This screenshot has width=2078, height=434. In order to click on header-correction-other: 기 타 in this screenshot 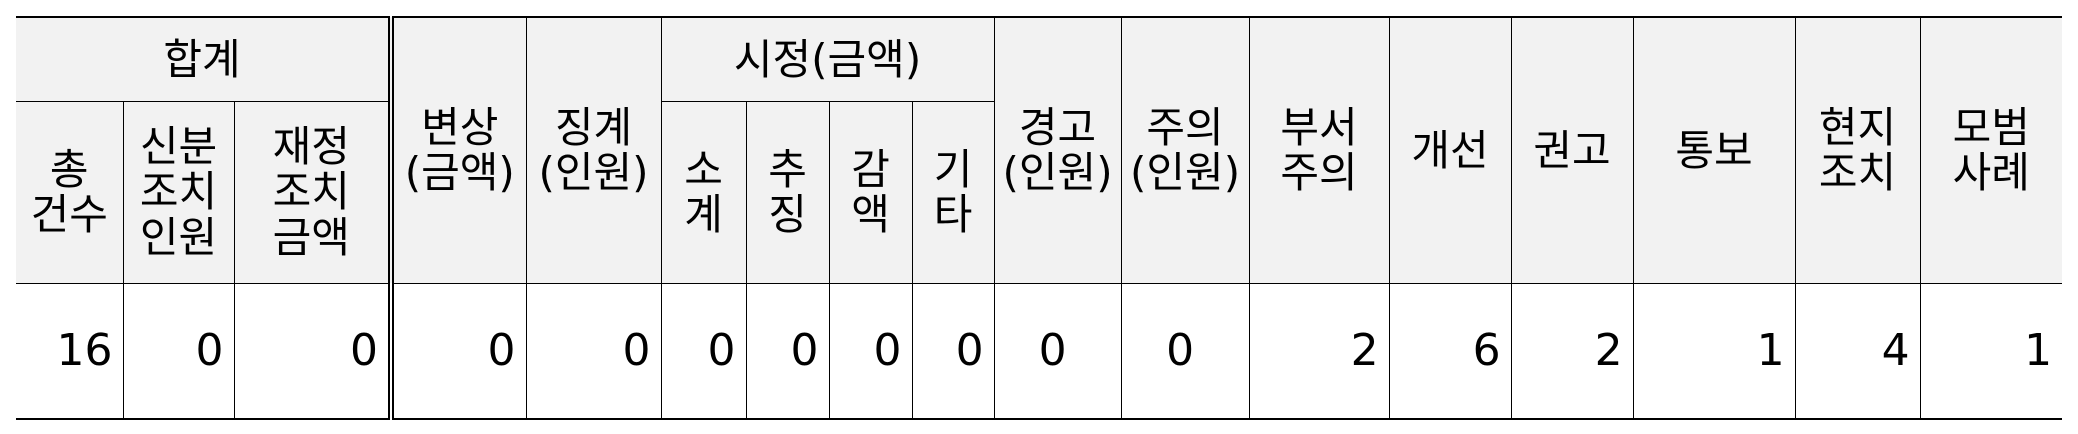, I will do `click(953, 192)`.